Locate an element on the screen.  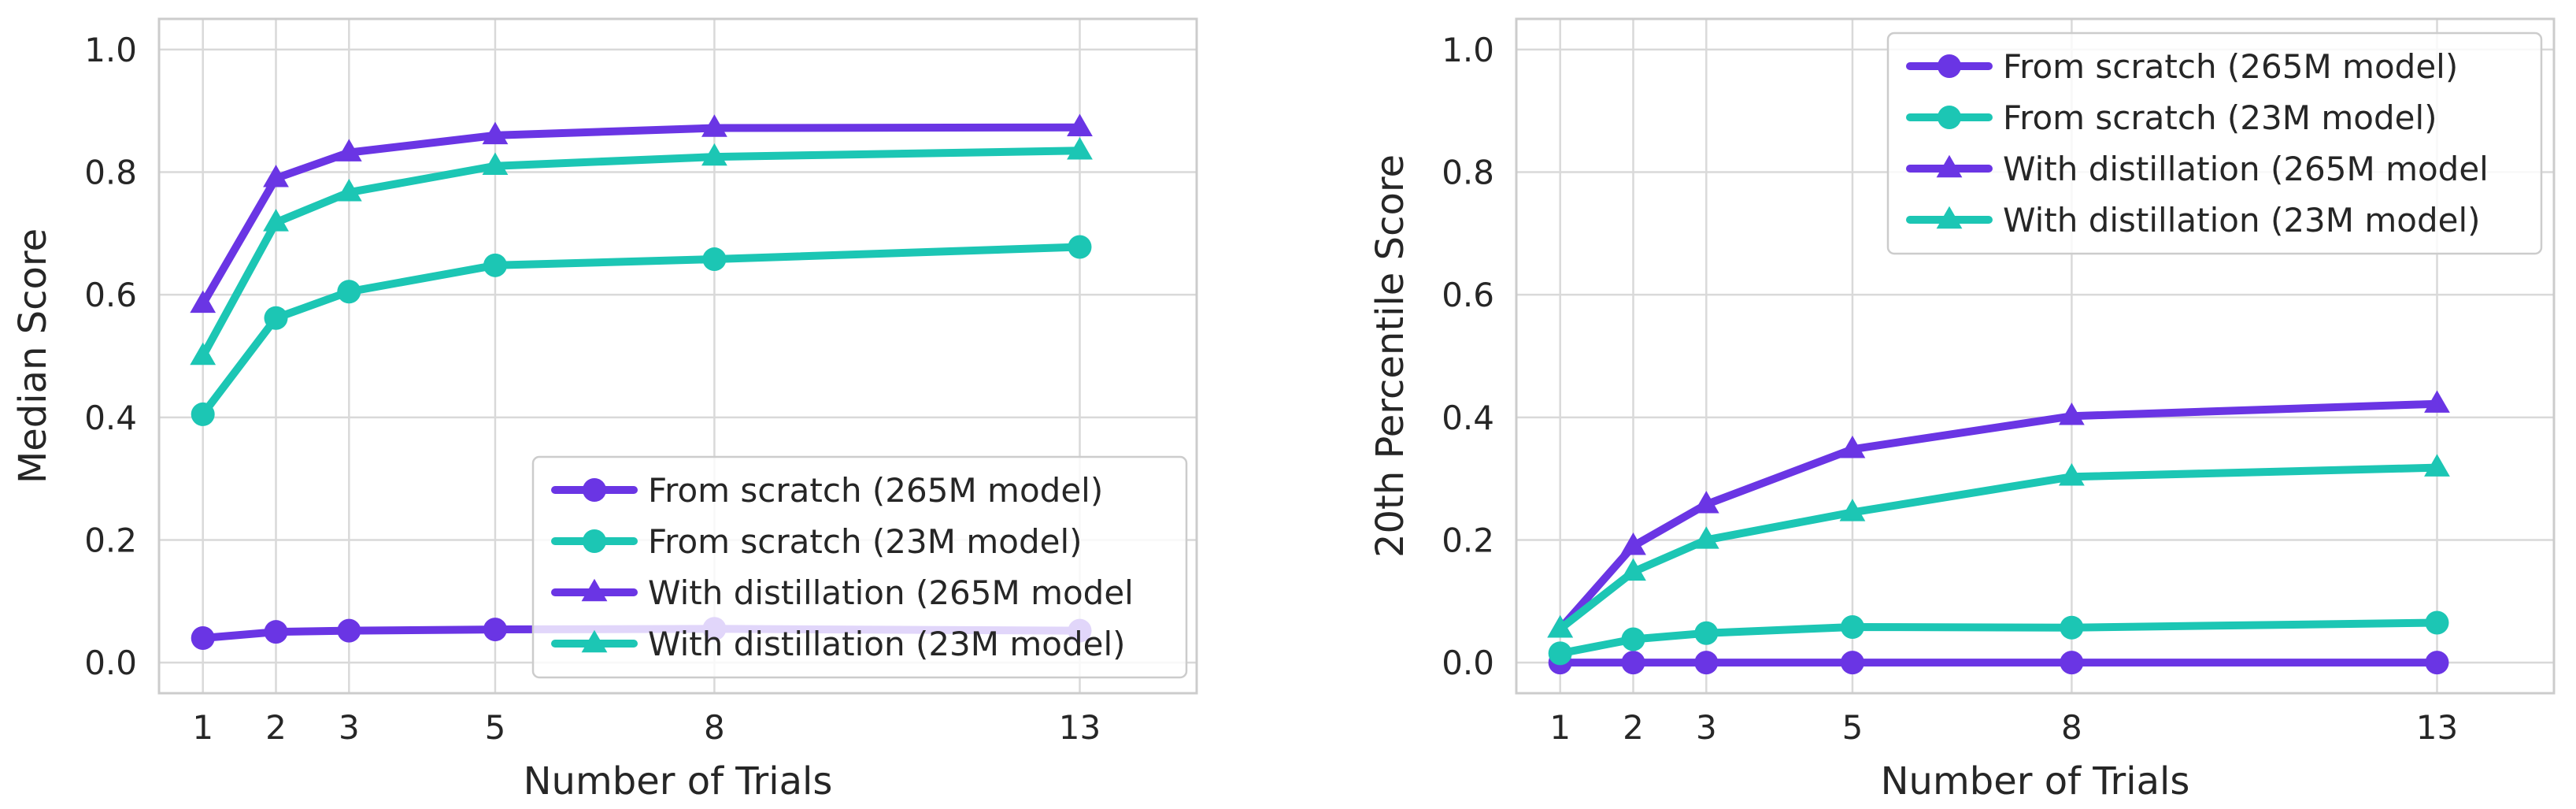
y-axis-label: 20th Percentile Score is located at coordinates (1390, 356).